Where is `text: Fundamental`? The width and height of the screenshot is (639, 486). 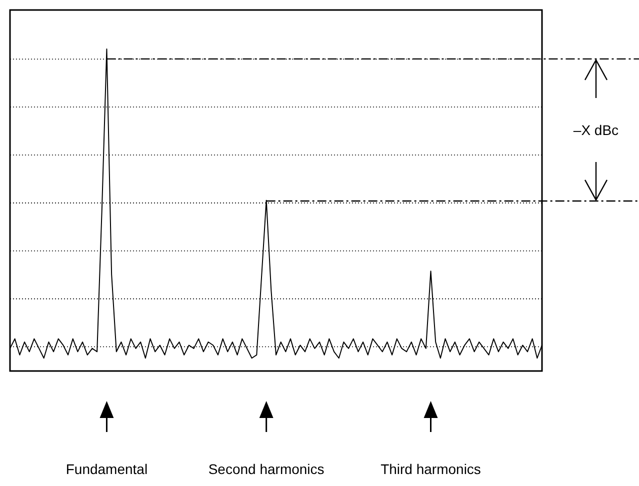
text: Fundamental is located at coordinates (107, 469).